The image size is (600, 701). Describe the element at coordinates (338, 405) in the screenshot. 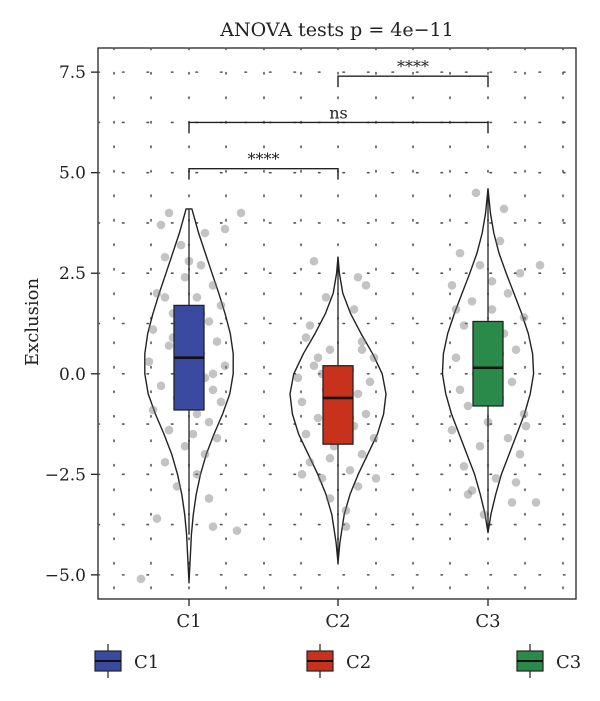

I see `box-c2` at that location.